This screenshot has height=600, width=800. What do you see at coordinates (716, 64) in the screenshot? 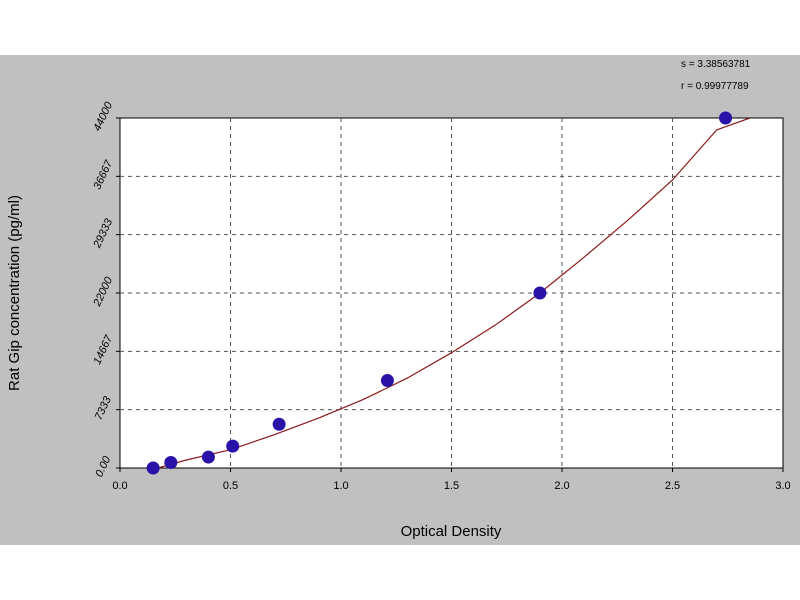
I see `stat-s: s = 3.38563781` at bounding box center [716, 64].